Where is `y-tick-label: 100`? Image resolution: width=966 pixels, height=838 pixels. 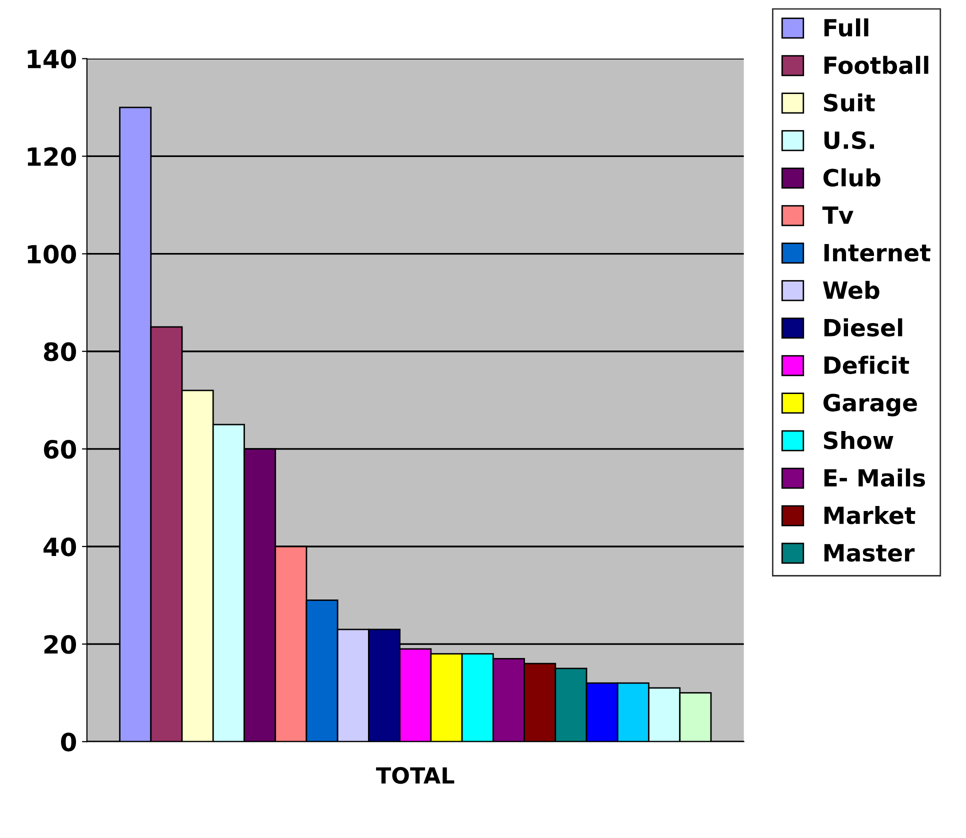 y-tick-label: 100 is located at coordinates (52, 254).